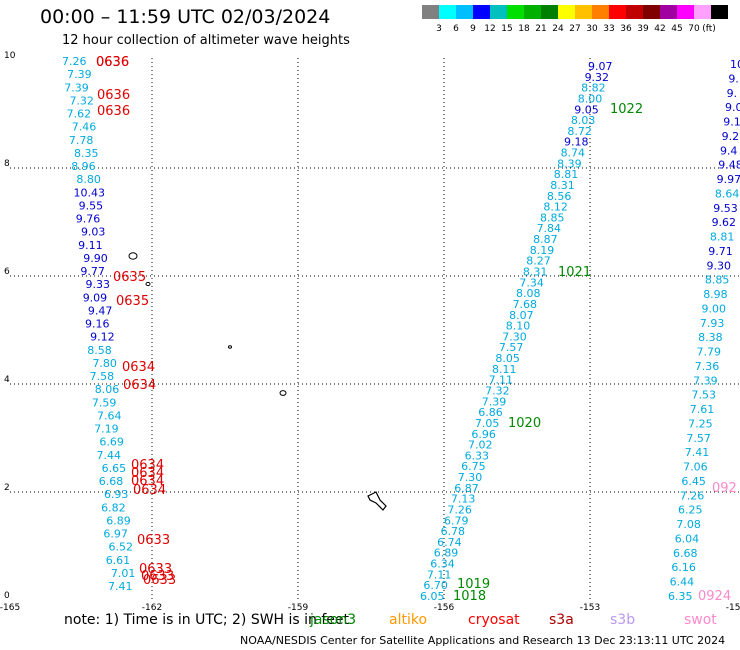  Describe the element at coordinates (524, 29) in the screenshot. I see `colorbar-label: 18` at that location.